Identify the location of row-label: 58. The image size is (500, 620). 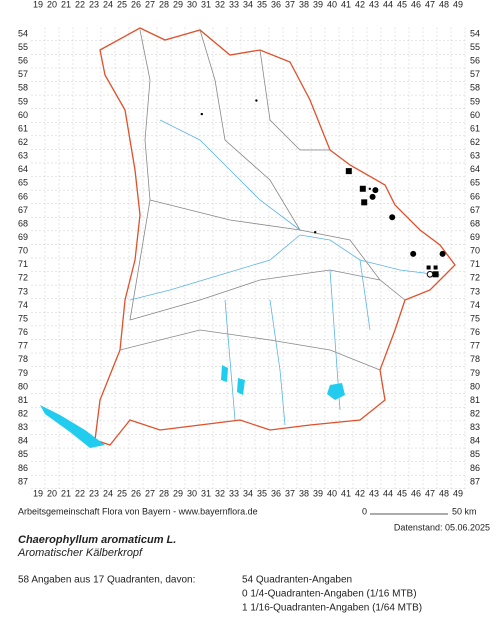
(23, 88).